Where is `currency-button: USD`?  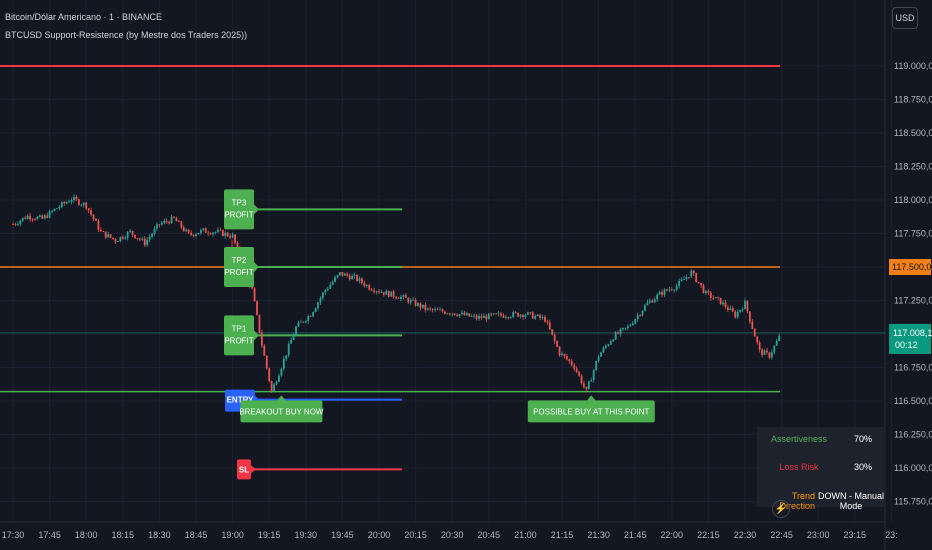 currency-button: USD is located at coordinates (905, 18).